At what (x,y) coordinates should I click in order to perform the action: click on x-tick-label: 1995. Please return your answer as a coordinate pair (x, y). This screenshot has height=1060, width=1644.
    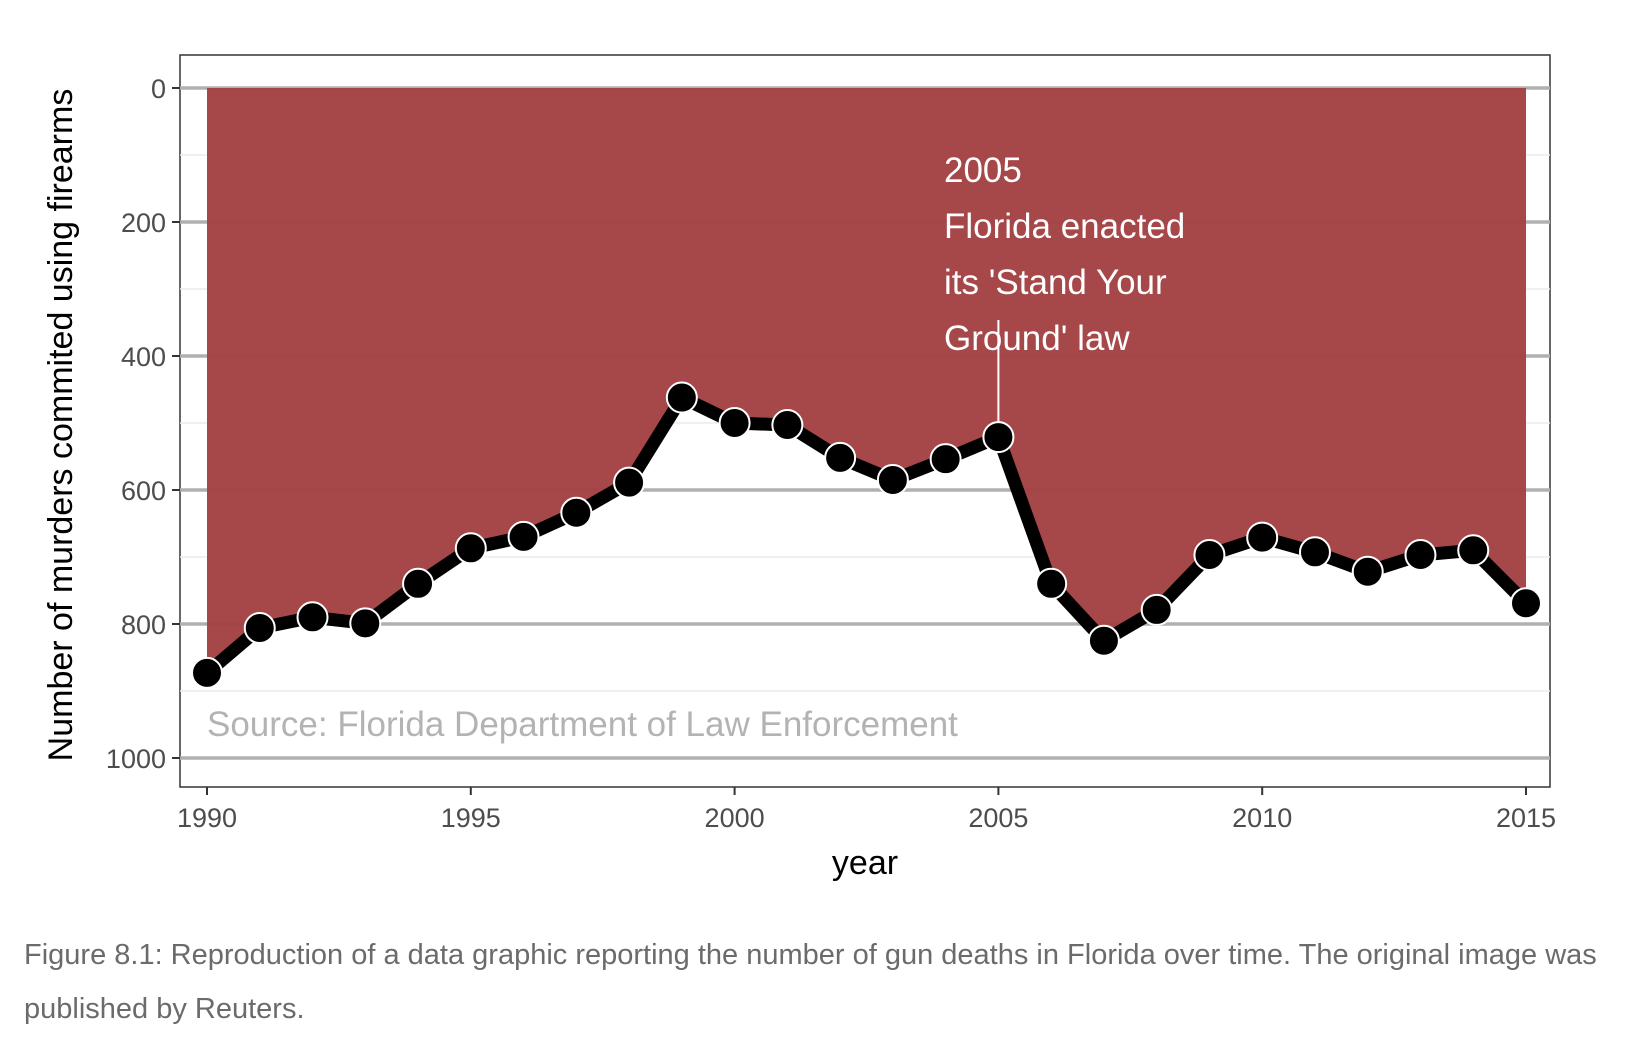
    Looking at the image, I should click on (471, 818).